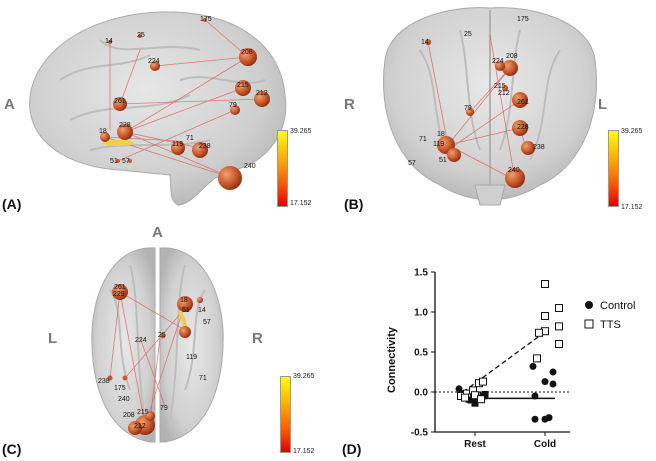 Image resolution: width=656 pixels, height=461 pixels. I want to click on y-tick-label: 0.0, so click(421, 393).